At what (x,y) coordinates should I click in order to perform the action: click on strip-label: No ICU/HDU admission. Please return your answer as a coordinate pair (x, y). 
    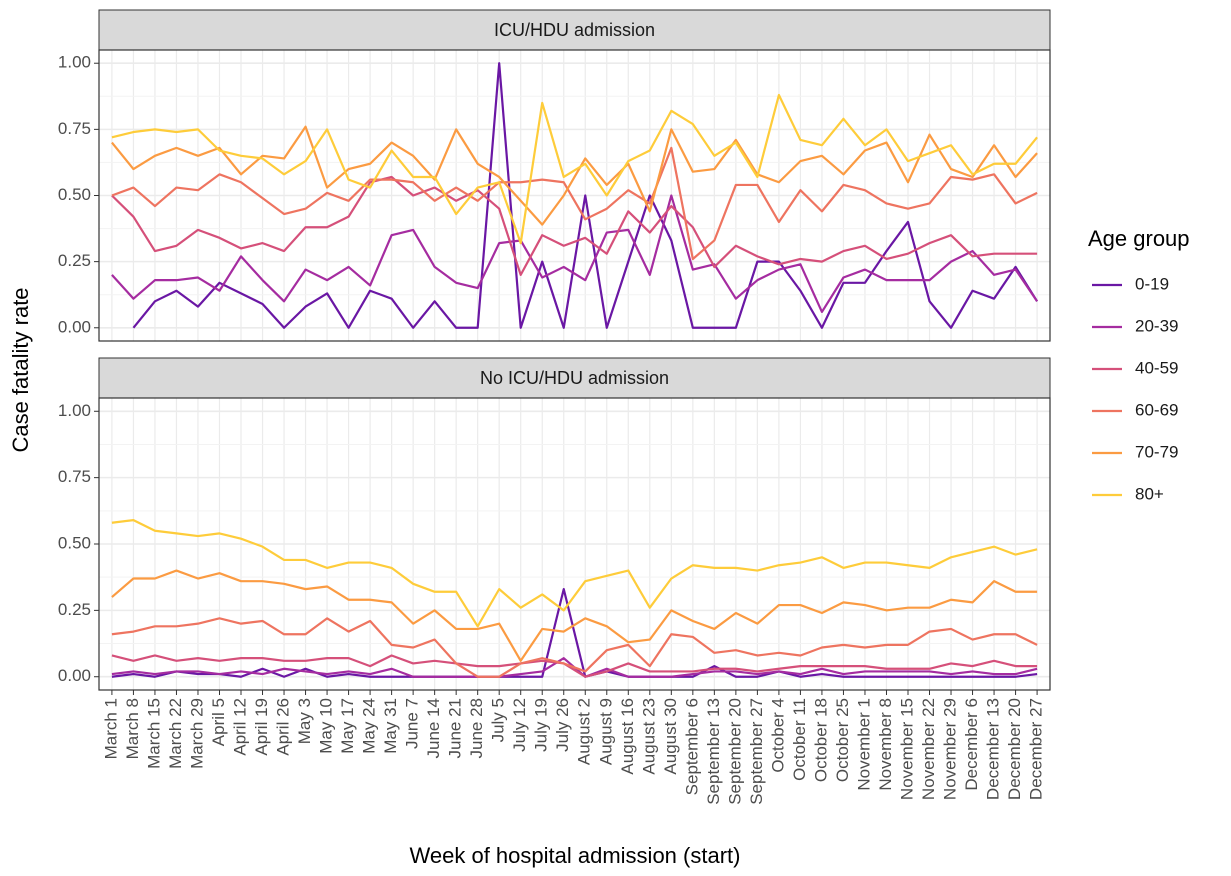
    Looking at the image, I should click on (574, 378).